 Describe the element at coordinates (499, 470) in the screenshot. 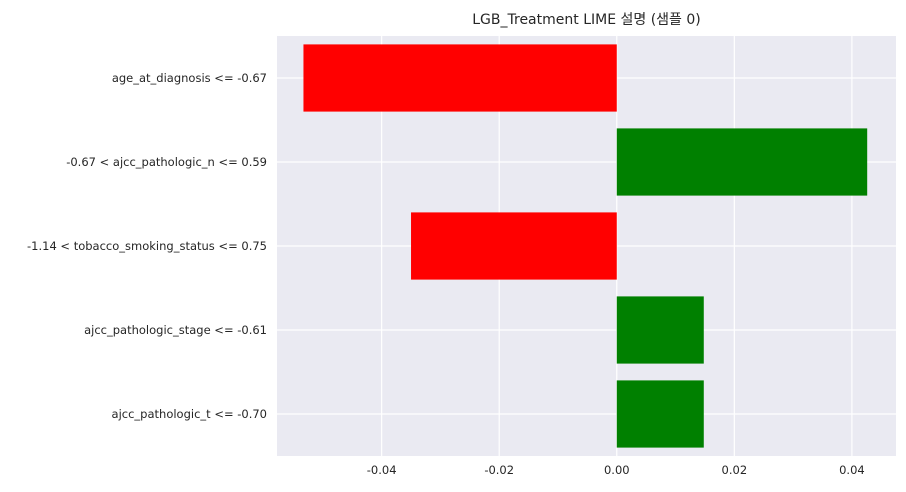

I see `x-tick-label-1: -0.02` at that location.